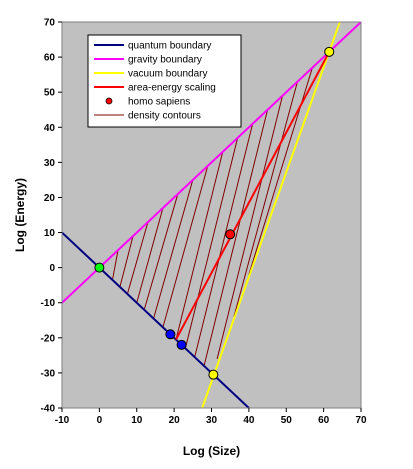  Describe the element at coordinates (50, 58) in the screenshot. I see `y-tick-label: 60` at that location.